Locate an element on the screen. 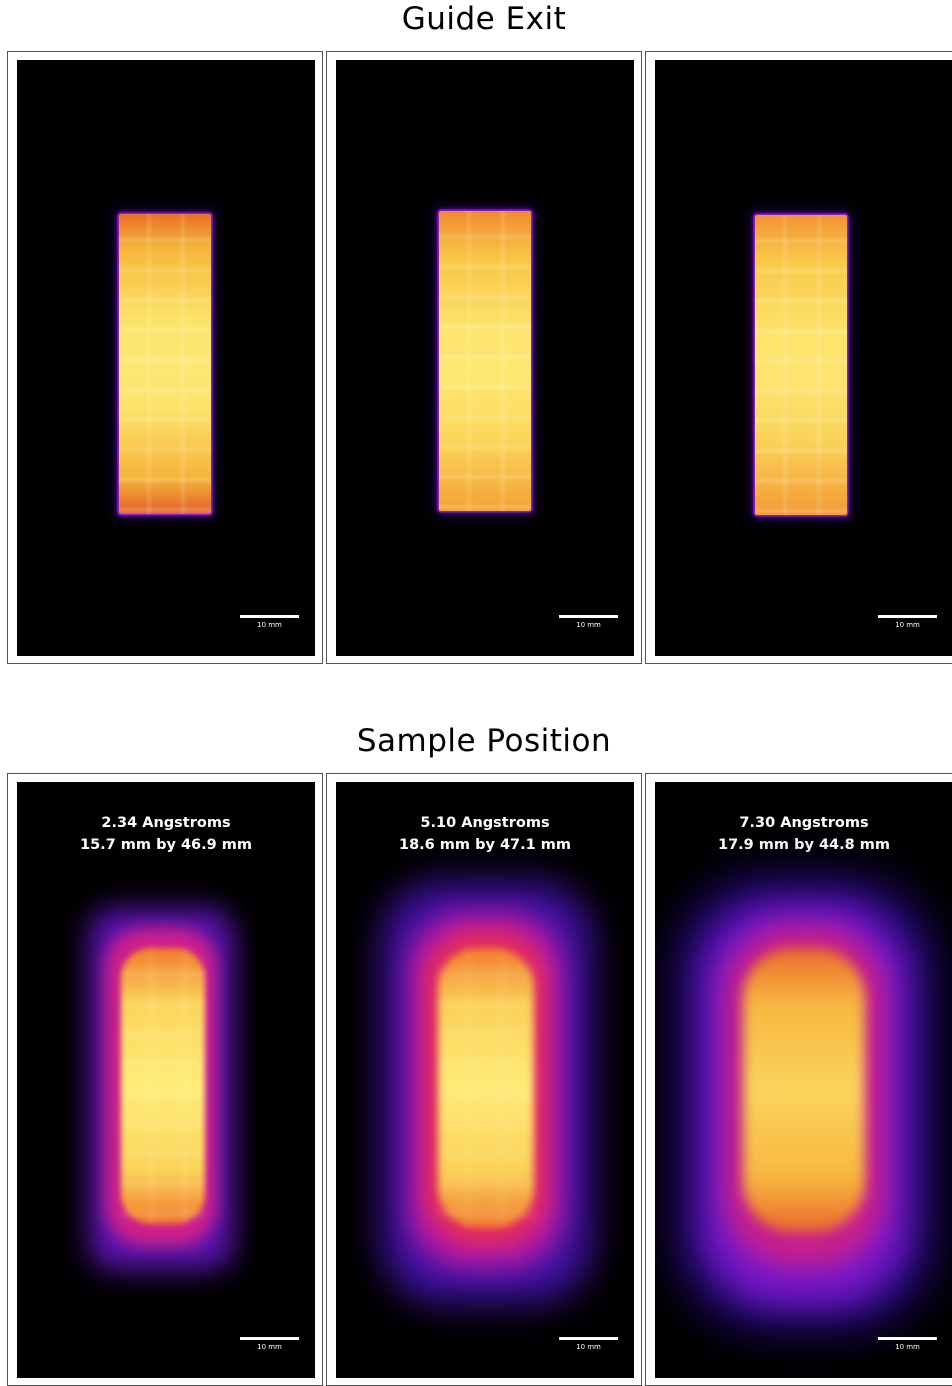 Image resolution: width=952 pixels, height=1386 pixels. beam-caption: 2.34 Angstroms 15.7 mm by 46.9 mm is located at coordinates (166, 834).